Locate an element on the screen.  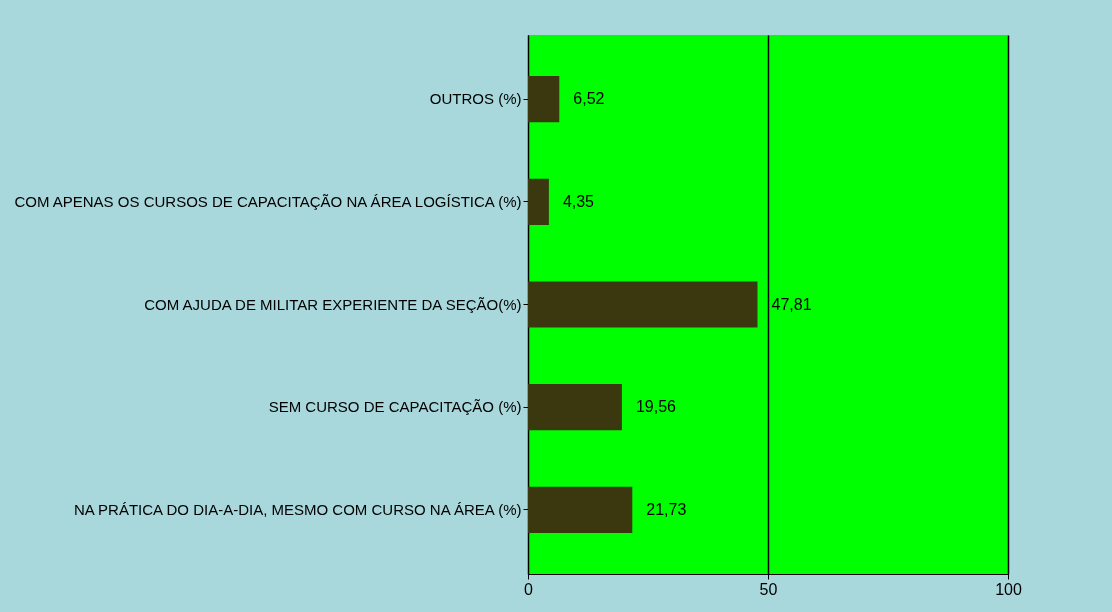
y-tick-label: COM APENAS OS CURSOS DE CAPACITAÇÃO NA ÁREA LOGÍSTICA (%) is located at coordinates (268, 201).